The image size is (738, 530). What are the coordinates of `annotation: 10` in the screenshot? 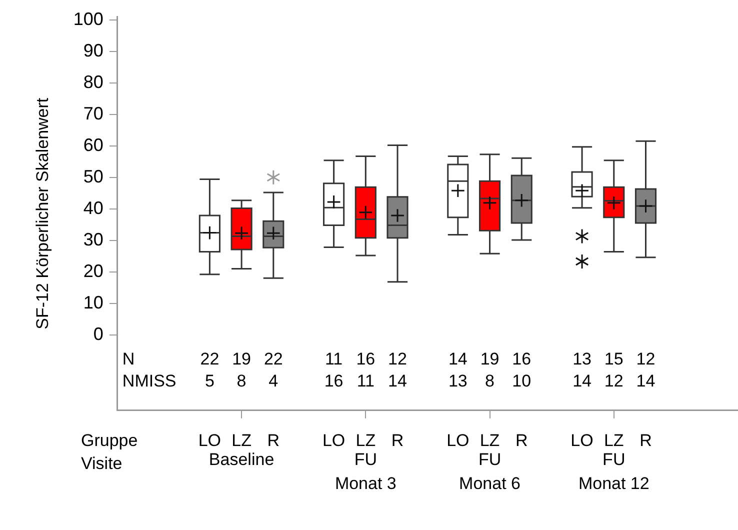 It's located at (522, 381).